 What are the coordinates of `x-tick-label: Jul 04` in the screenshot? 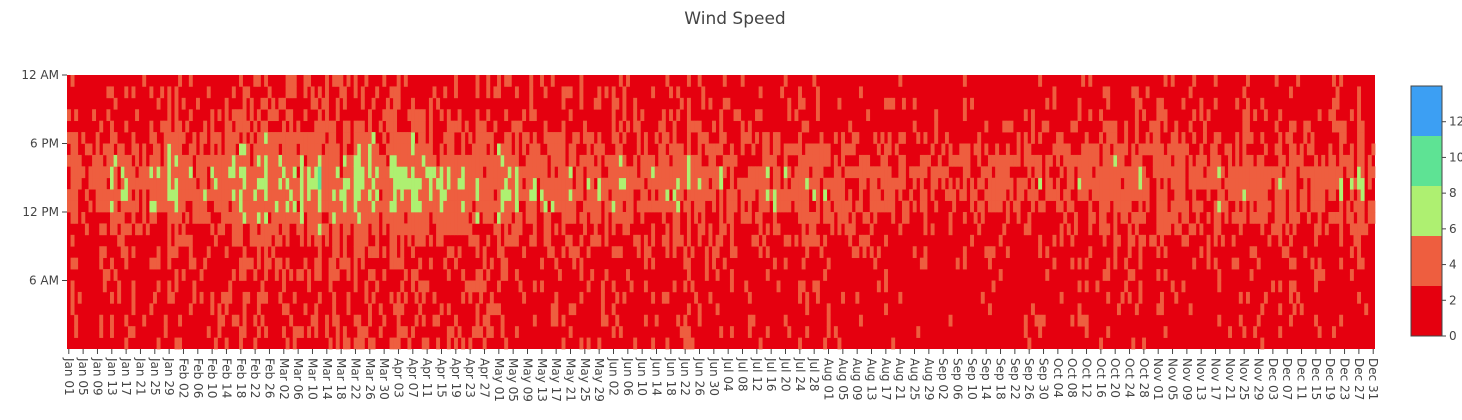 It's located at (728, 374).